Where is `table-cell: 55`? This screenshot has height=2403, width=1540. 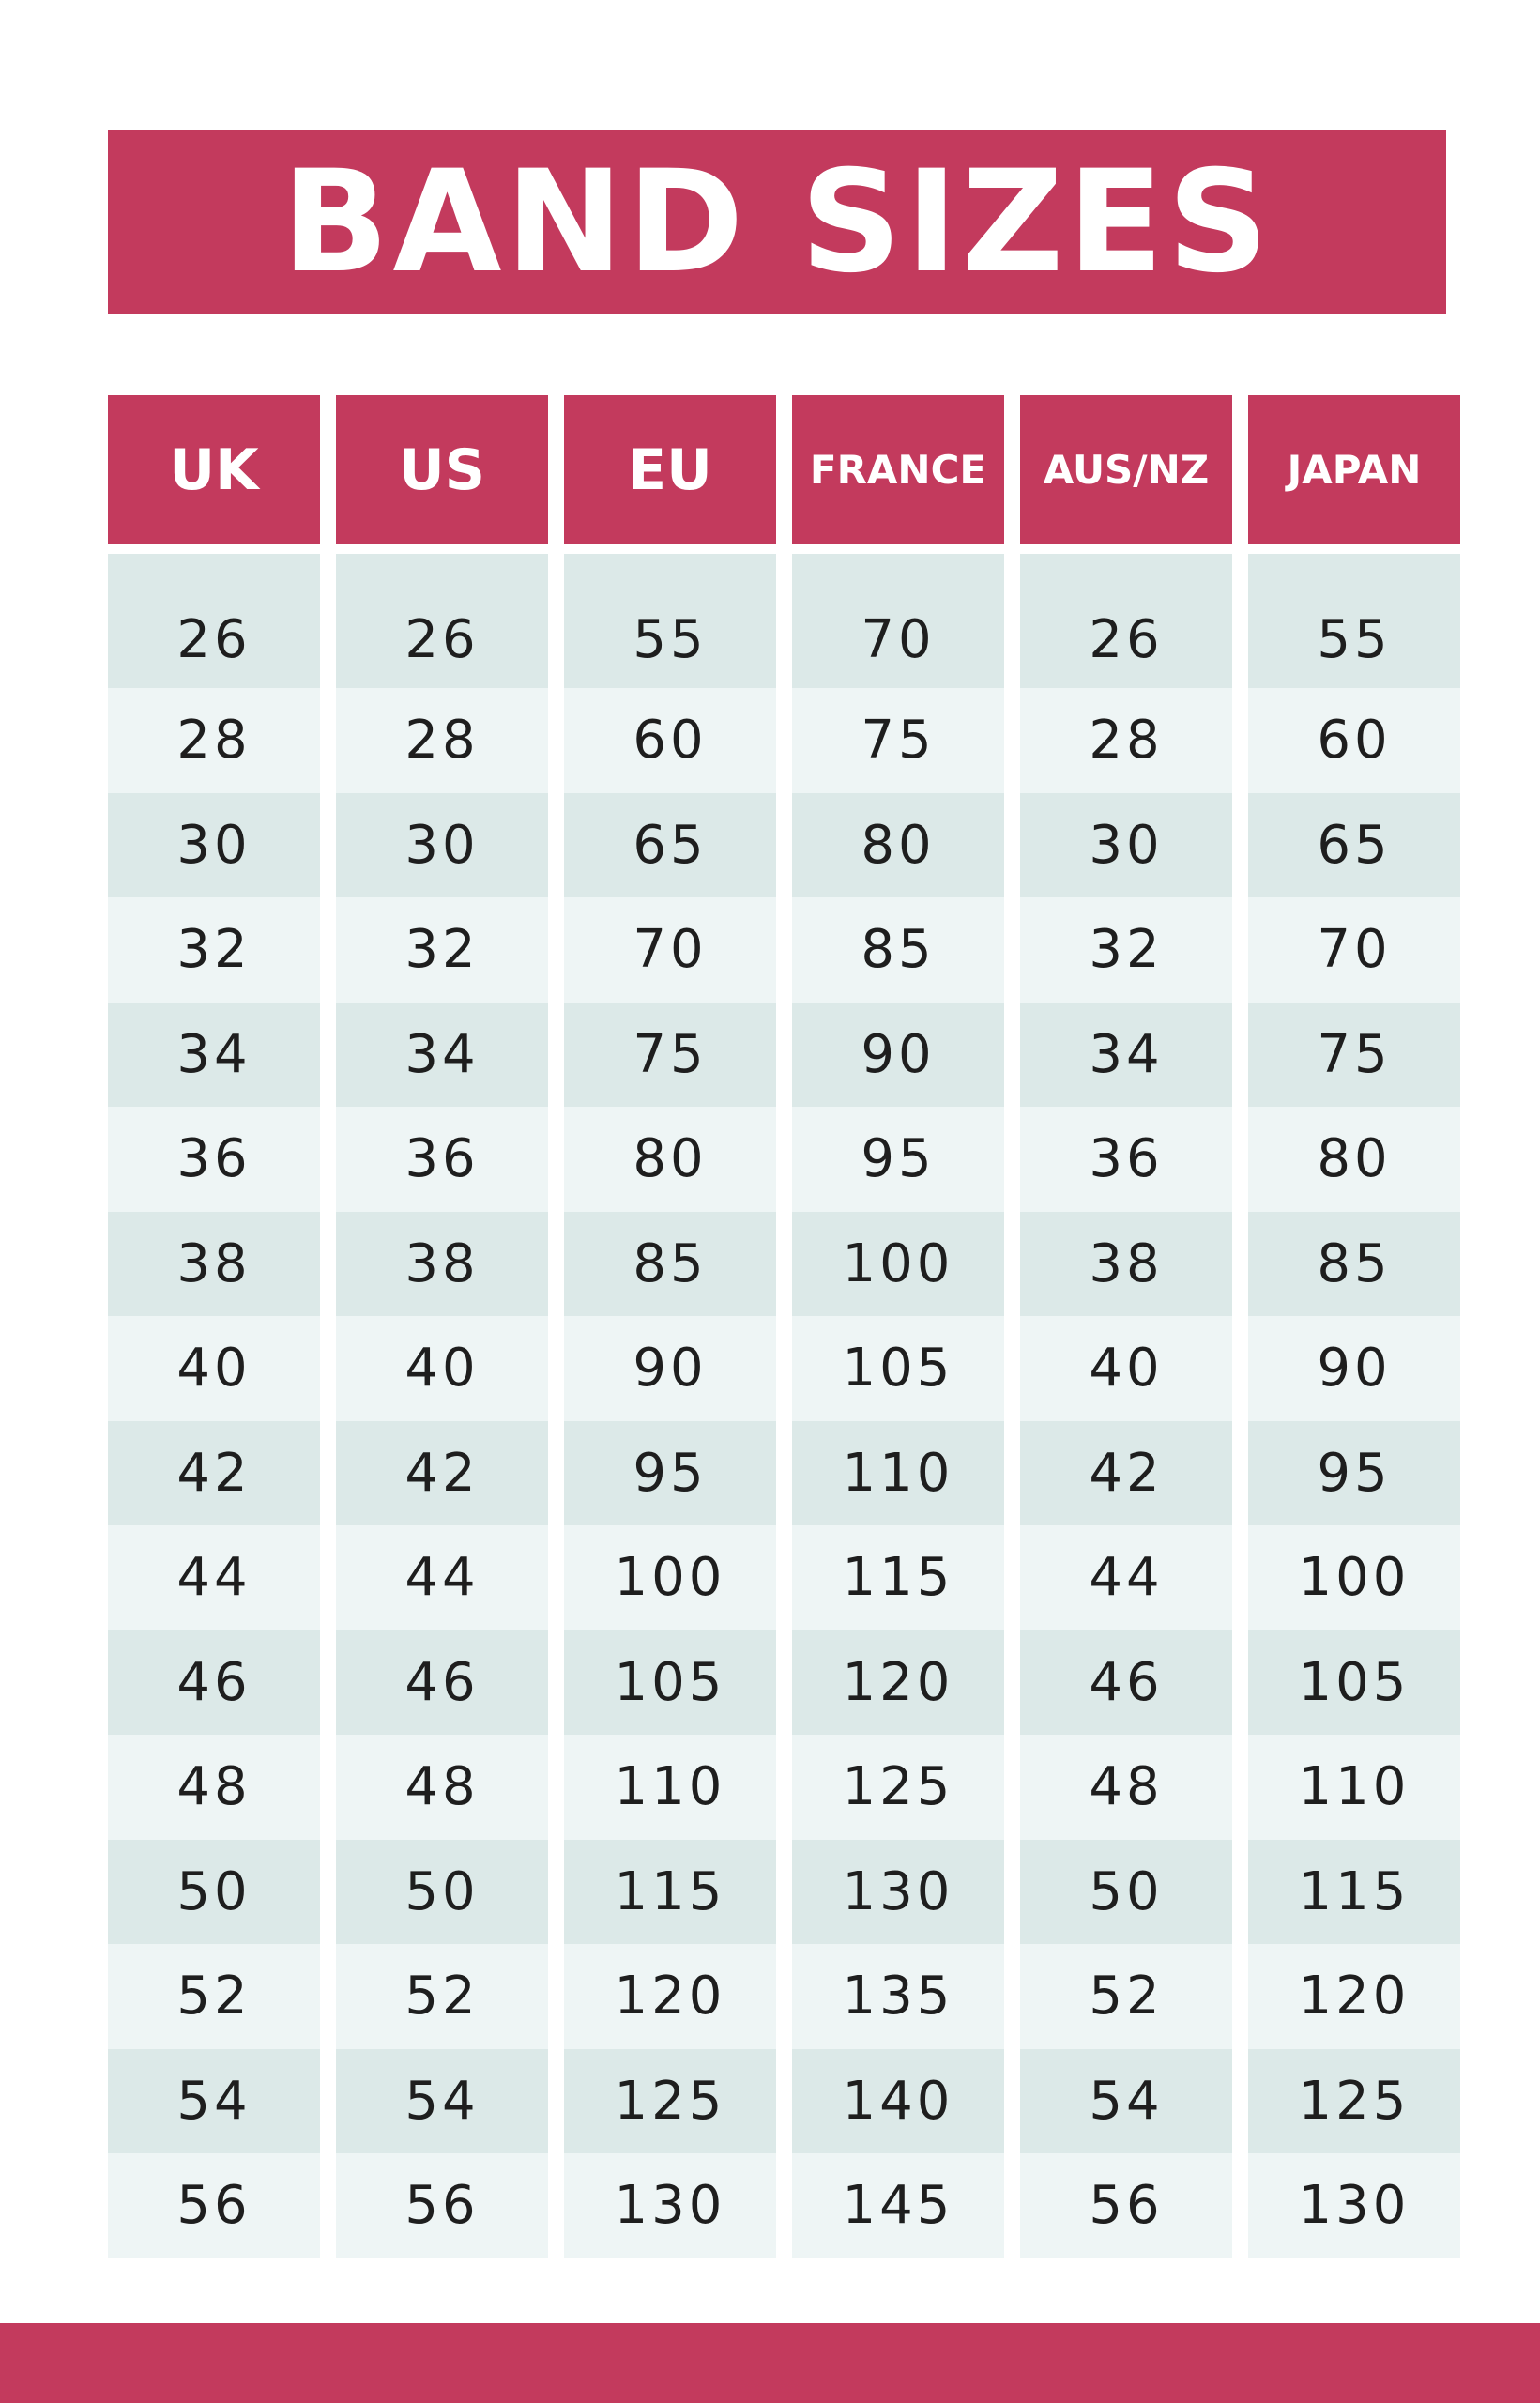 table-cell: 55 is located at coordinates (670, 621).